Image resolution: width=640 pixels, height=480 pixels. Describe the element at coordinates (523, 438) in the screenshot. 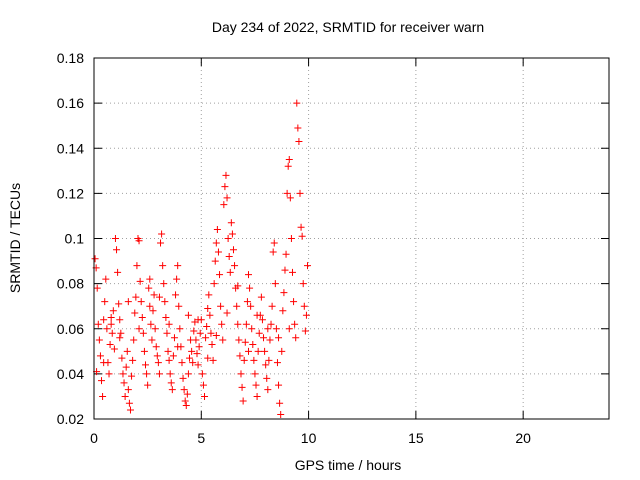

I see `x-tick-label: 20` at that location.